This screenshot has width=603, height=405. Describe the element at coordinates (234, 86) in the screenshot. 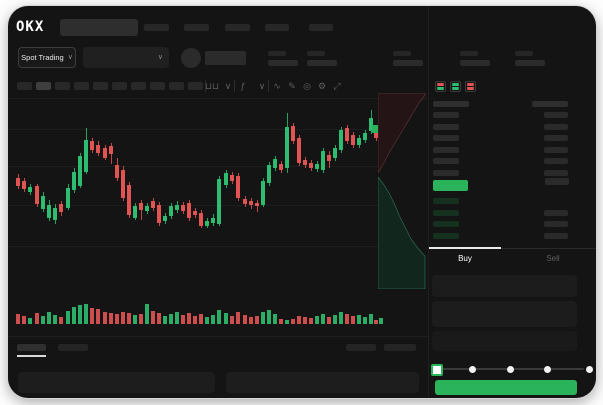

I see `toolbar-divider` at that location.